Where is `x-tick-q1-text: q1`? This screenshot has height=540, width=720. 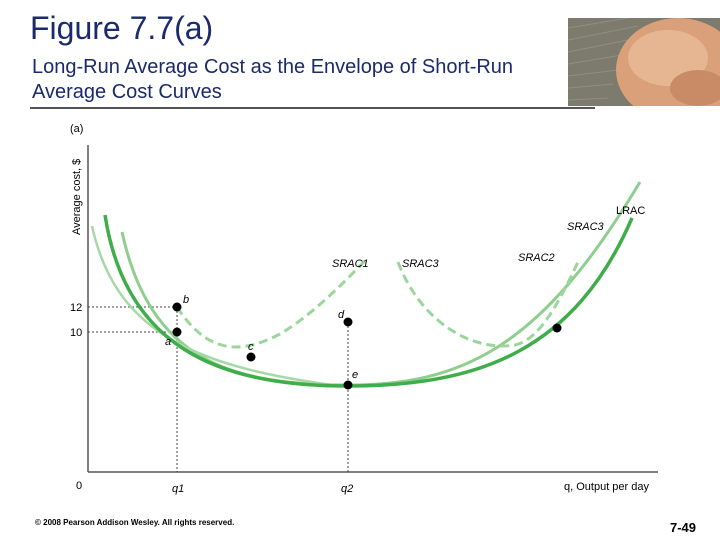 x-tick-q1-text: q1 is located at coordinates (178, 489).